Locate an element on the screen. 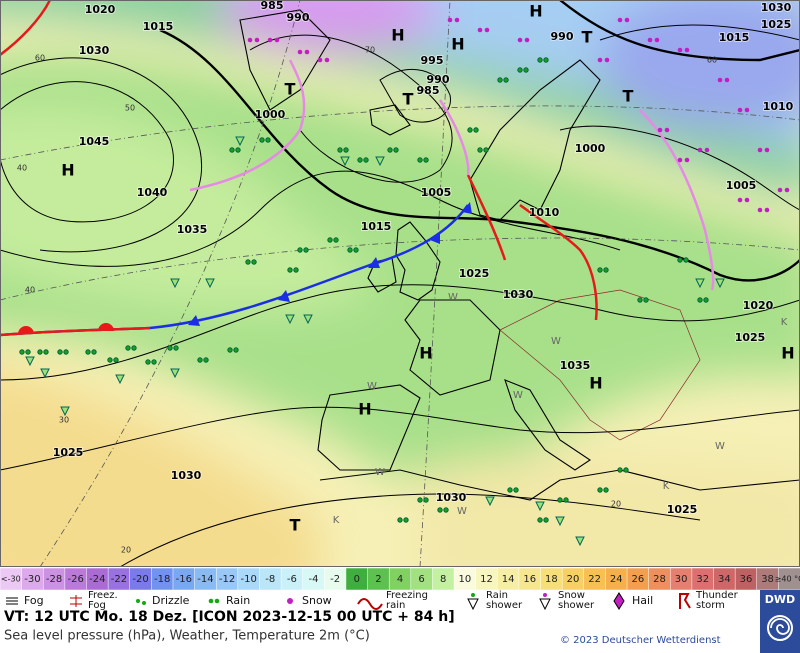 The image size is (800, 653). scale-label: 12 is located at coordinates (486, 579).